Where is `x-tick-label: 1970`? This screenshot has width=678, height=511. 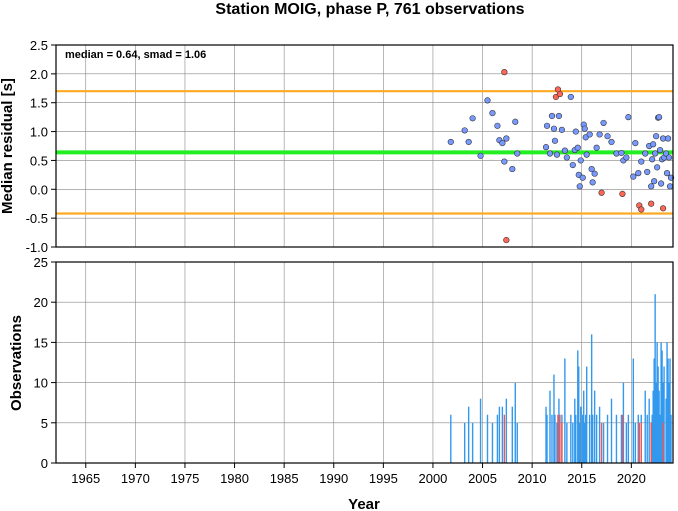
x-tick-label: 1970 is located at coordinates (135, 478).